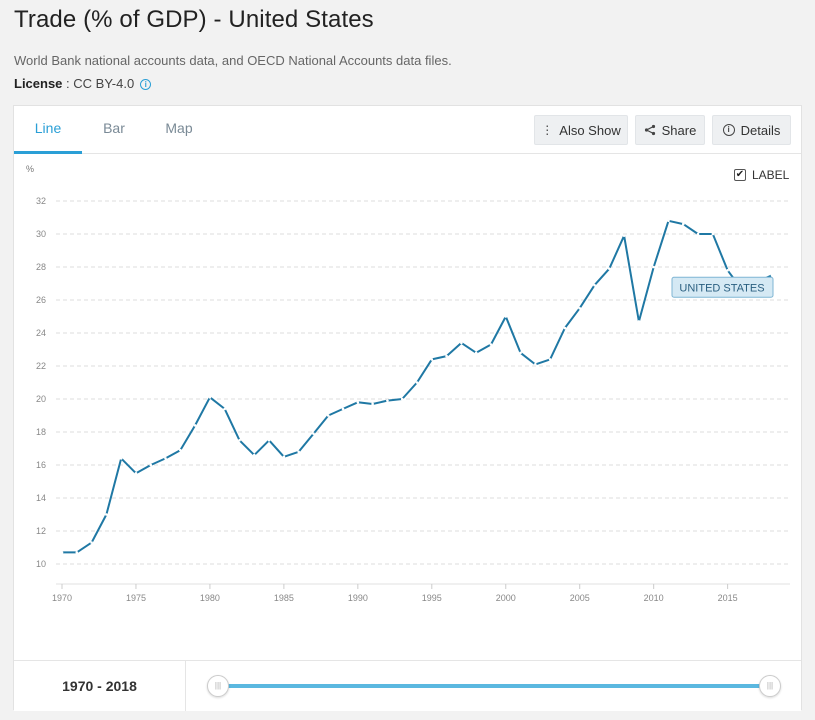 Image resolution: width=815 pixels, height=720 pixels. I want to click on info-icon: i, so click(146, 84).